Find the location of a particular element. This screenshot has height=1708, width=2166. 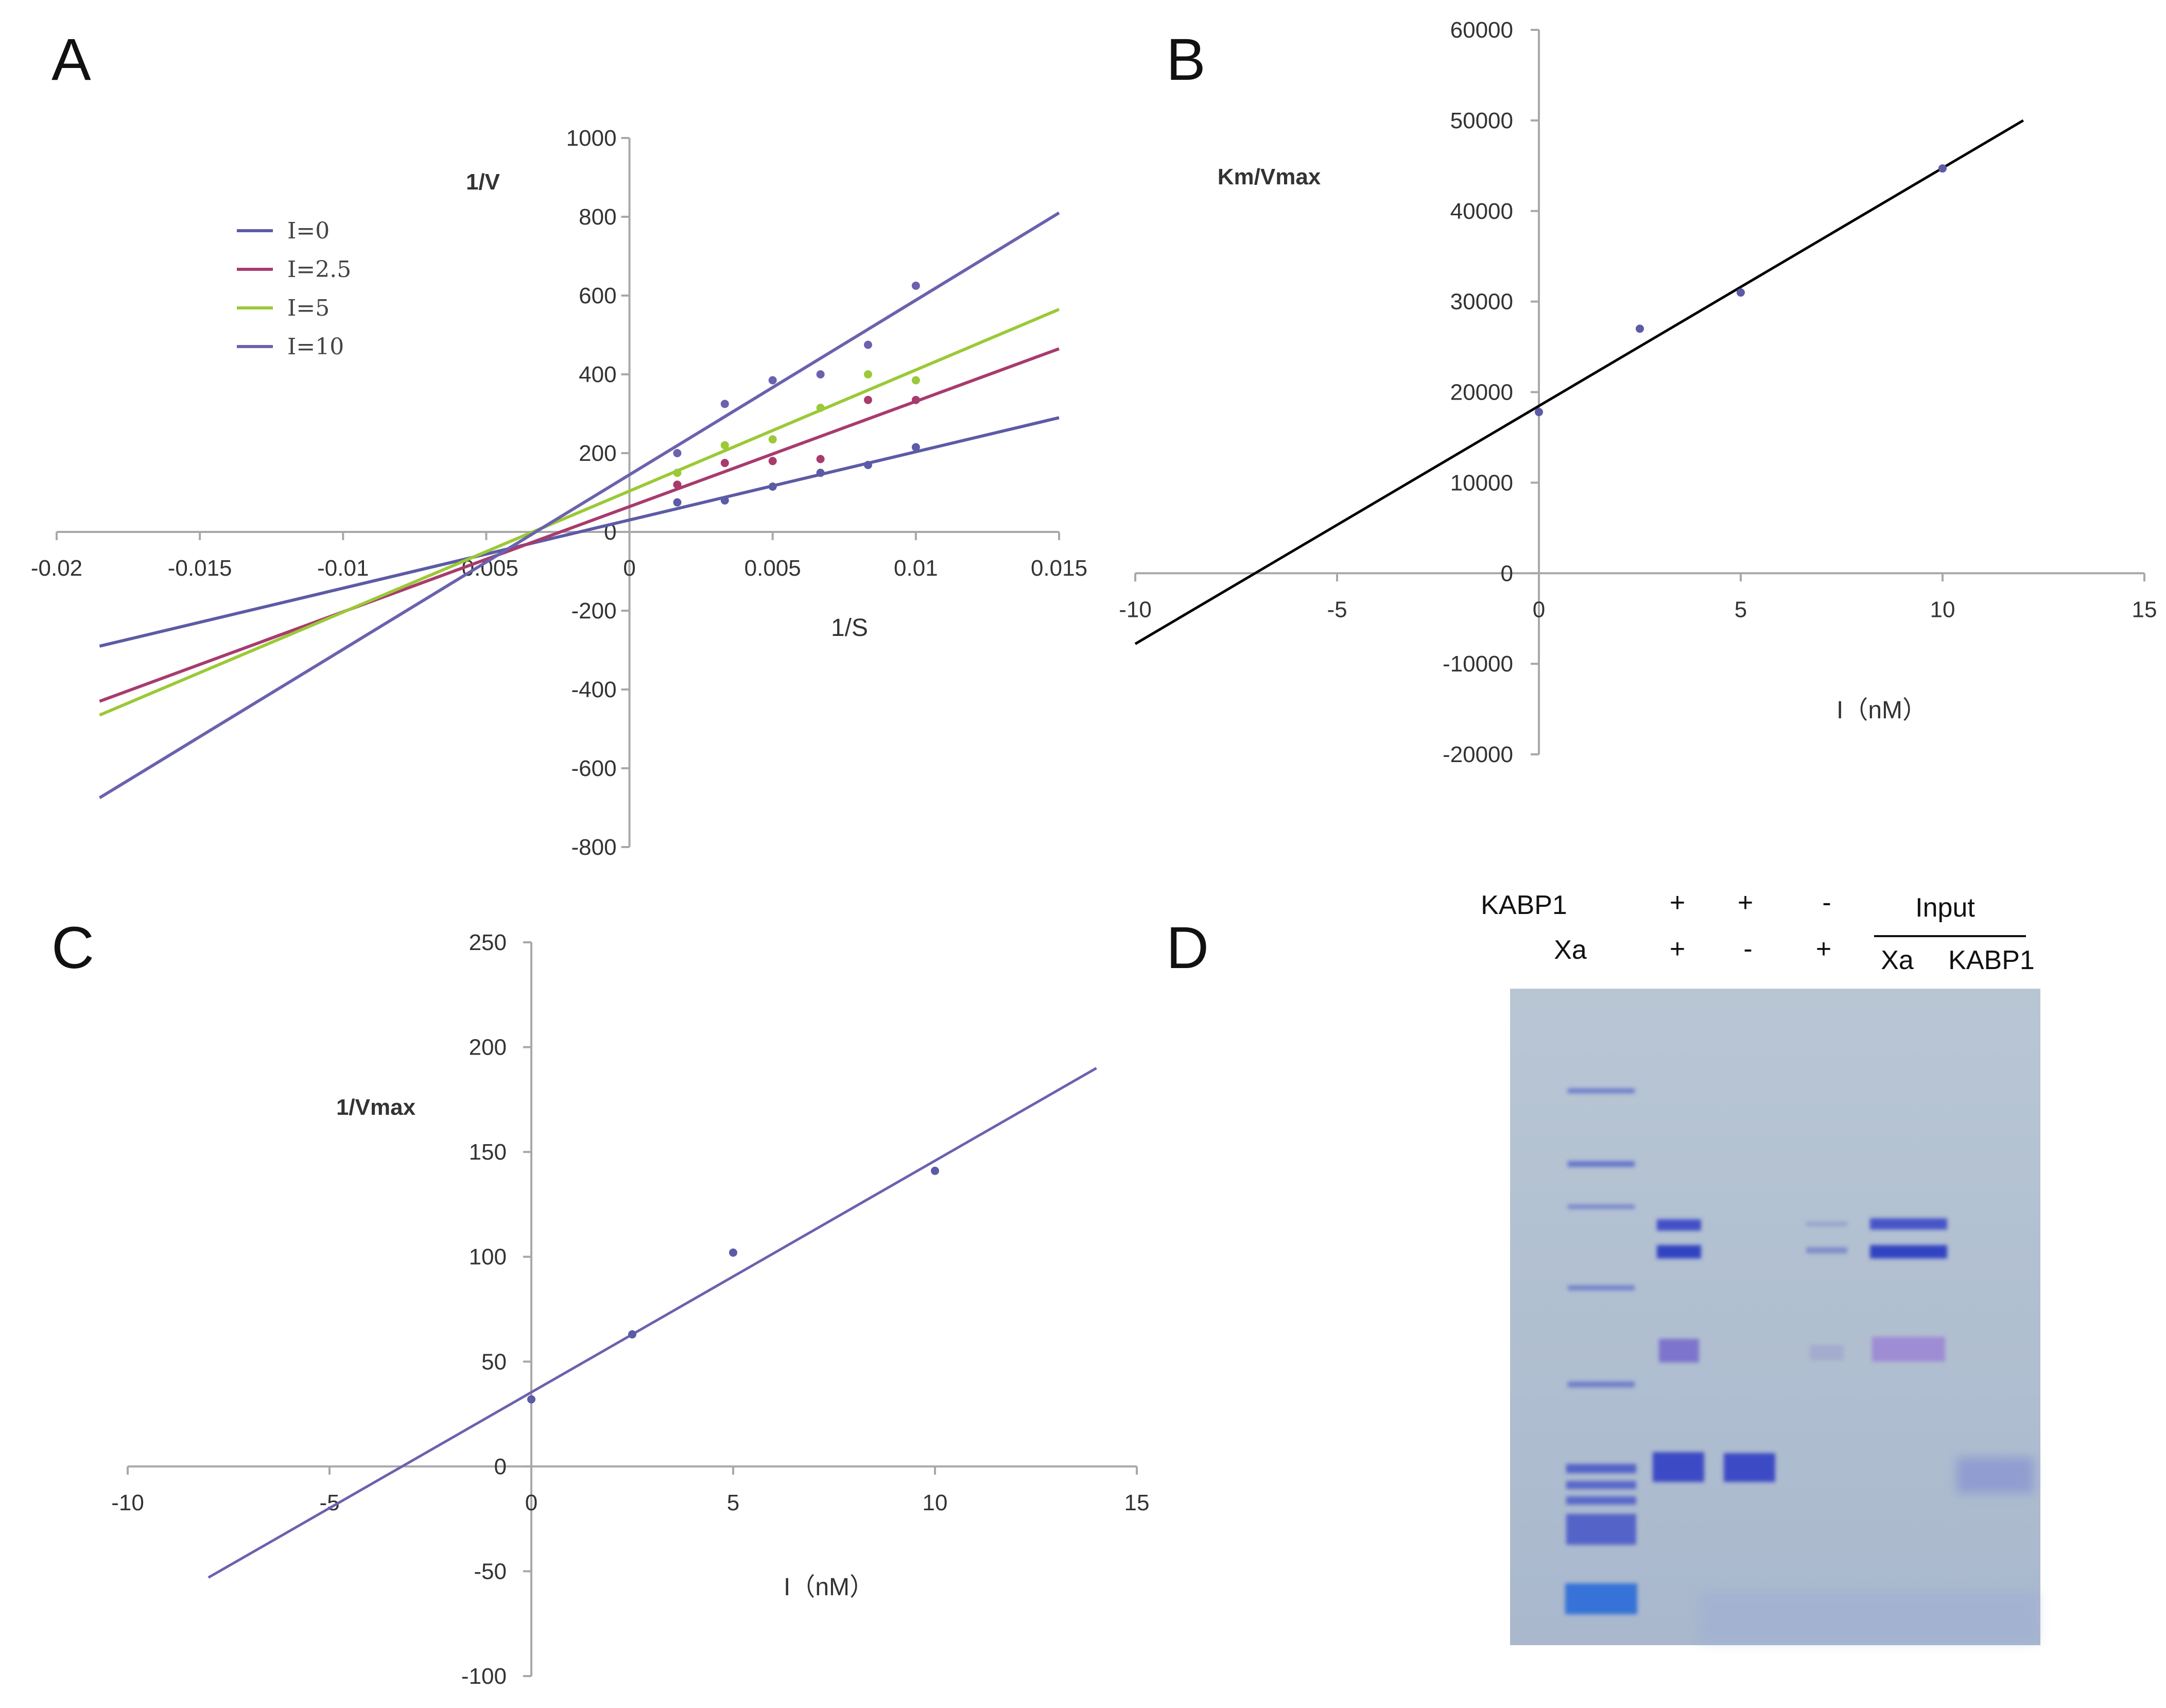

y-tick-label: 150 is located at coordinates (488, 1152).